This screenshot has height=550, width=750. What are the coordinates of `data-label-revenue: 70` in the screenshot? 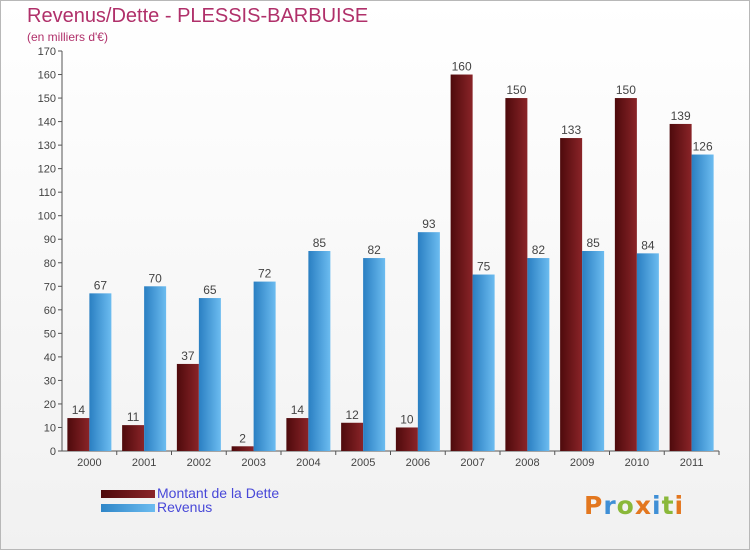 It's located at (155, 278).